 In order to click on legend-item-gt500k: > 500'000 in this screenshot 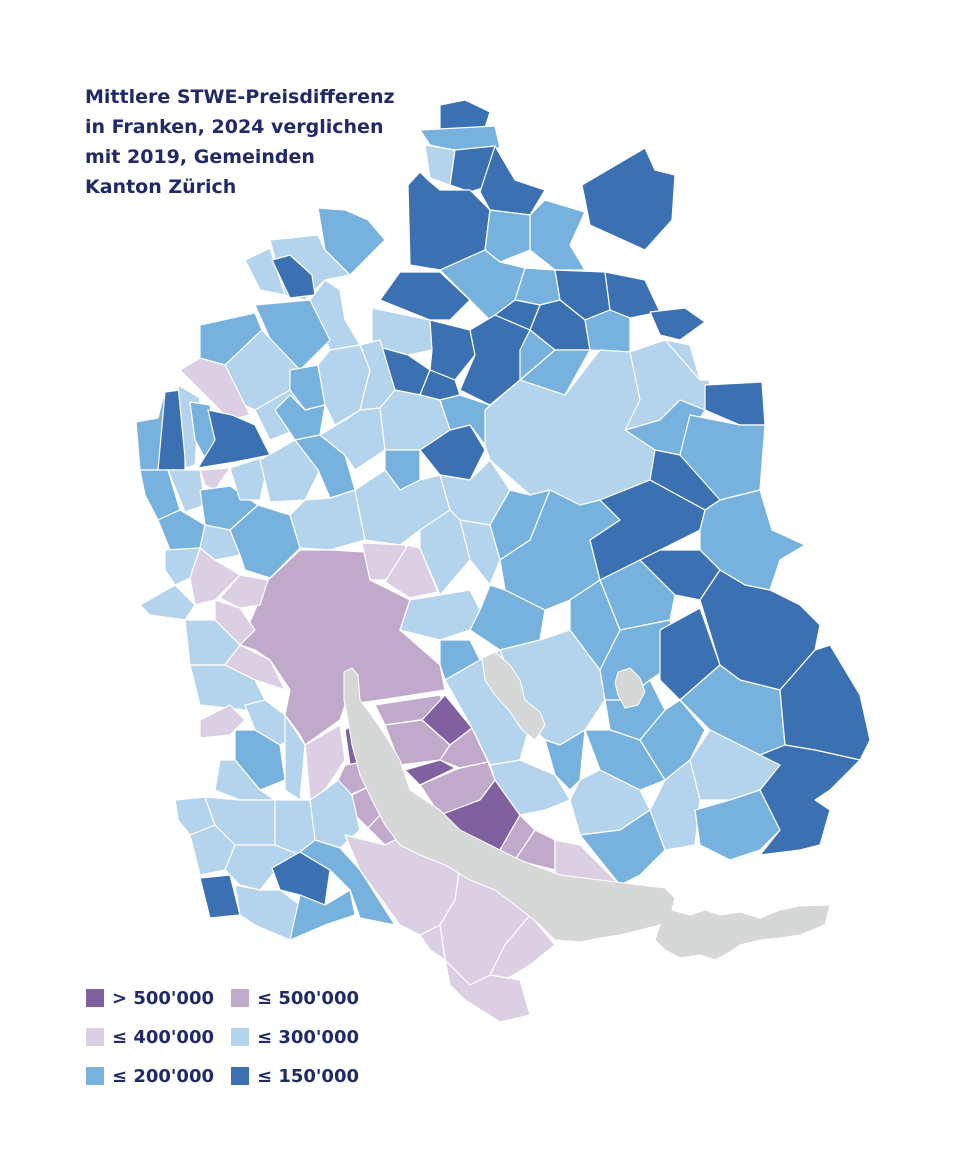, I will do `click(150, 998)`.